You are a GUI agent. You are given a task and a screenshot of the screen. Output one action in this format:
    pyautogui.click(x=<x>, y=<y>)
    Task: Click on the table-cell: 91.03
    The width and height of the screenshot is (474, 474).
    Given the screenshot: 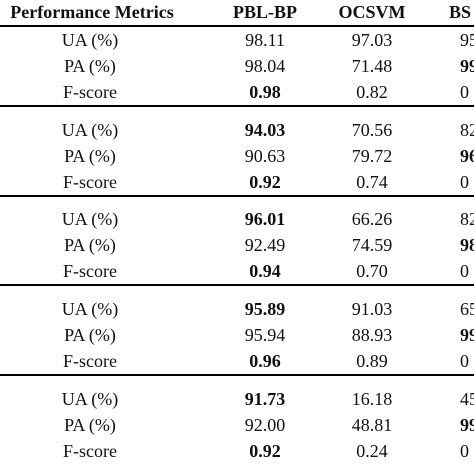 What is the action you would take?
    pyautogui.click(x=372, y=309)
    